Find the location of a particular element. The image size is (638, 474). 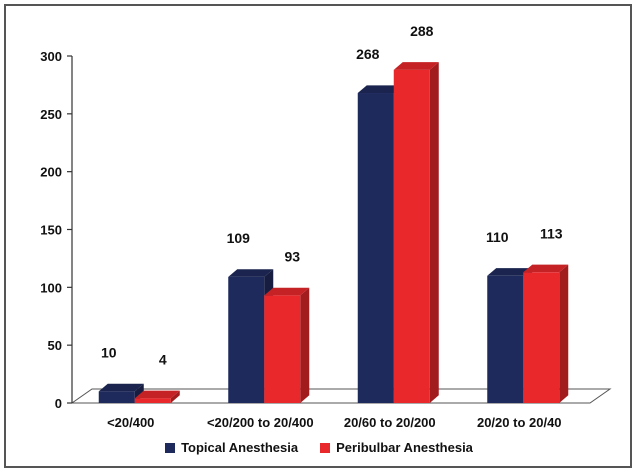

y-tick-label: 200 is located at coordinates (51, 172).